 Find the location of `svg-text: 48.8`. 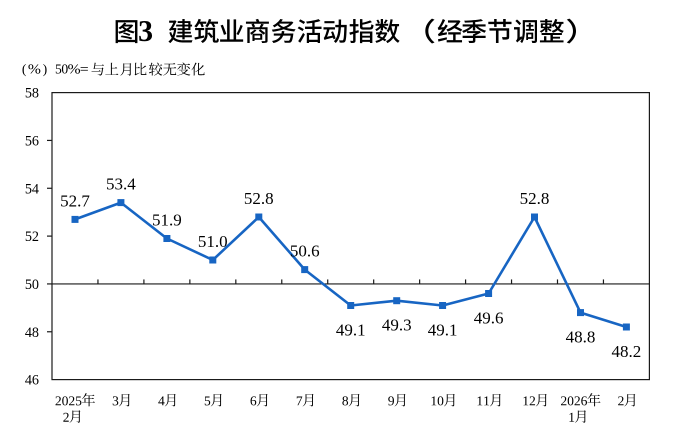

svg-text: 48.8 is located at coordinates (581, 337).